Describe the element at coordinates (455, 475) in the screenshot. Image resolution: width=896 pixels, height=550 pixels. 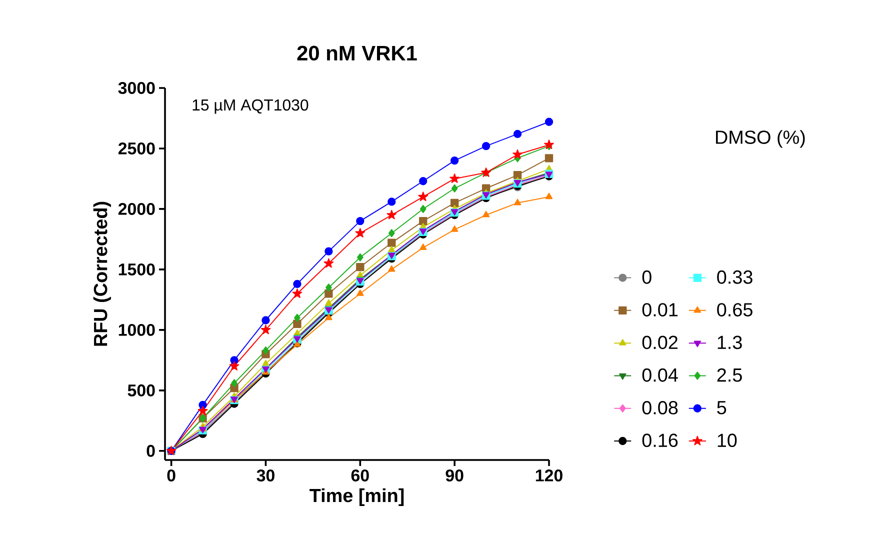
I see `x-tick-label: 90` at that location.